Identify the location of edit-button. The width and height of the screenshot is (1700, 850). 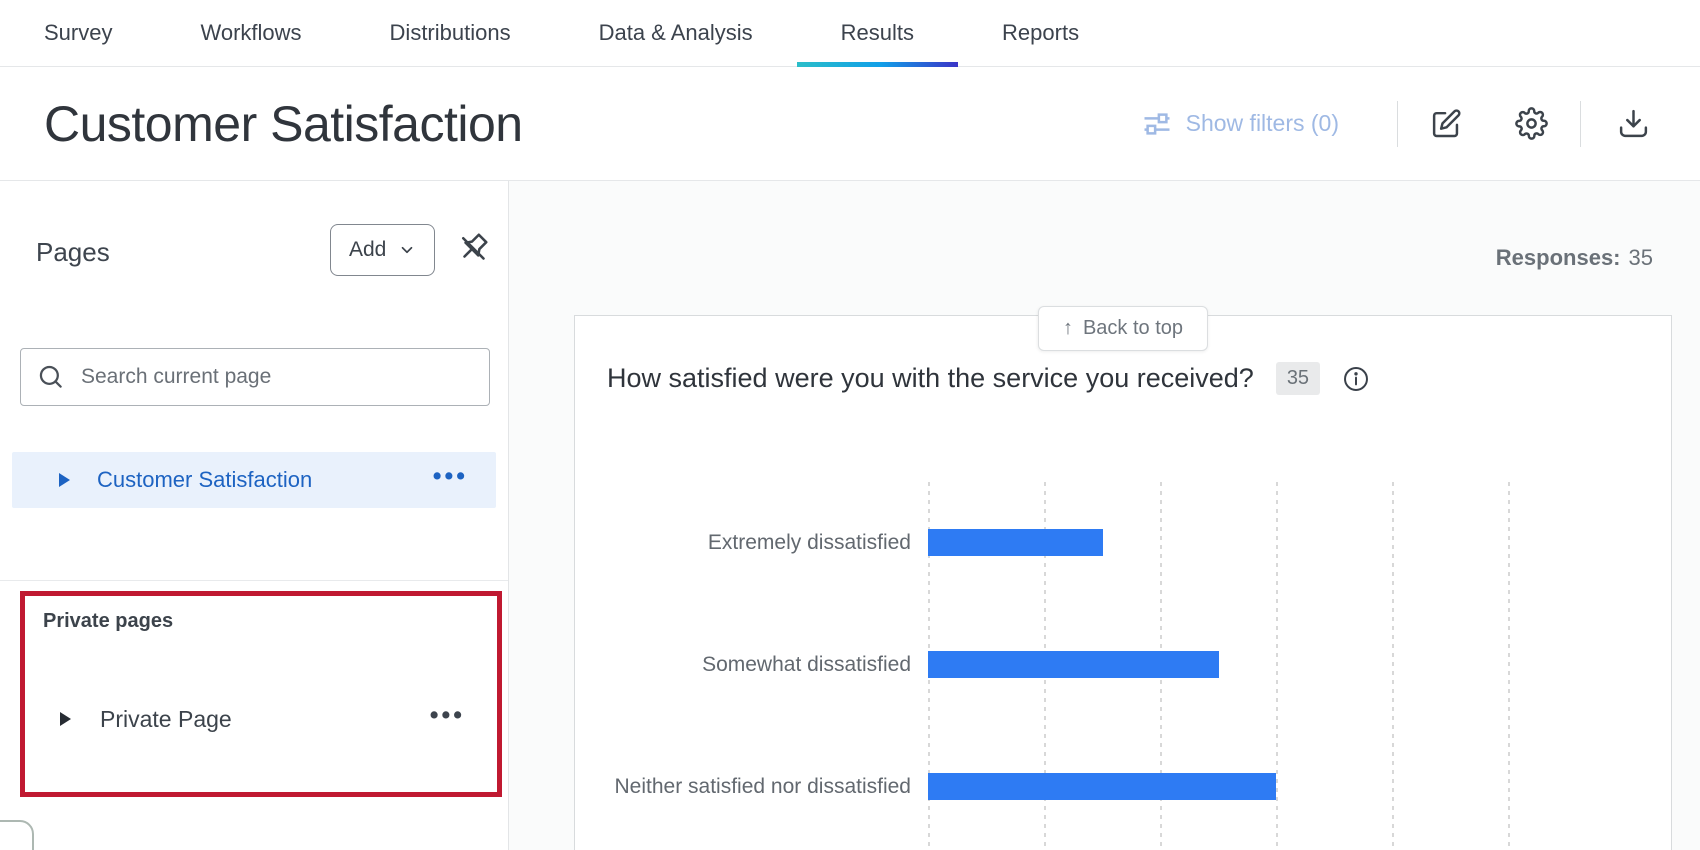
(1446, 123).